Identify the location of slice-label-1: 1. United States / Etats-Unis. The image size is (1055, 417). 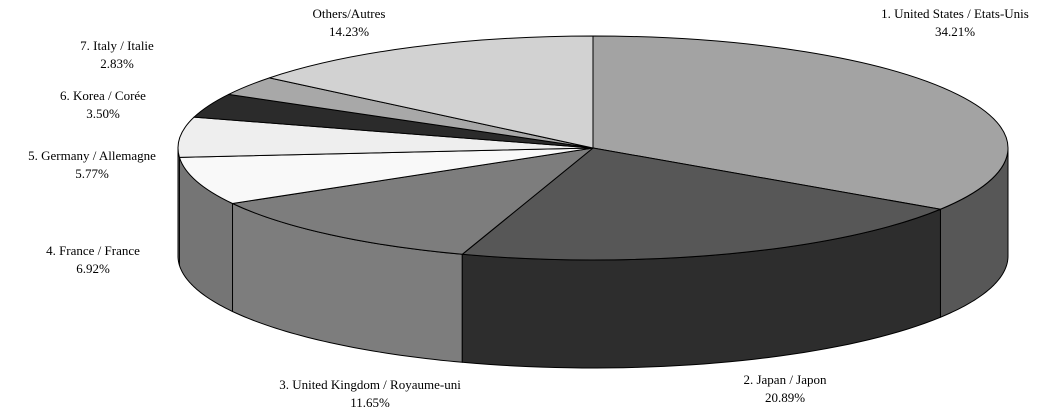
(955, 13).